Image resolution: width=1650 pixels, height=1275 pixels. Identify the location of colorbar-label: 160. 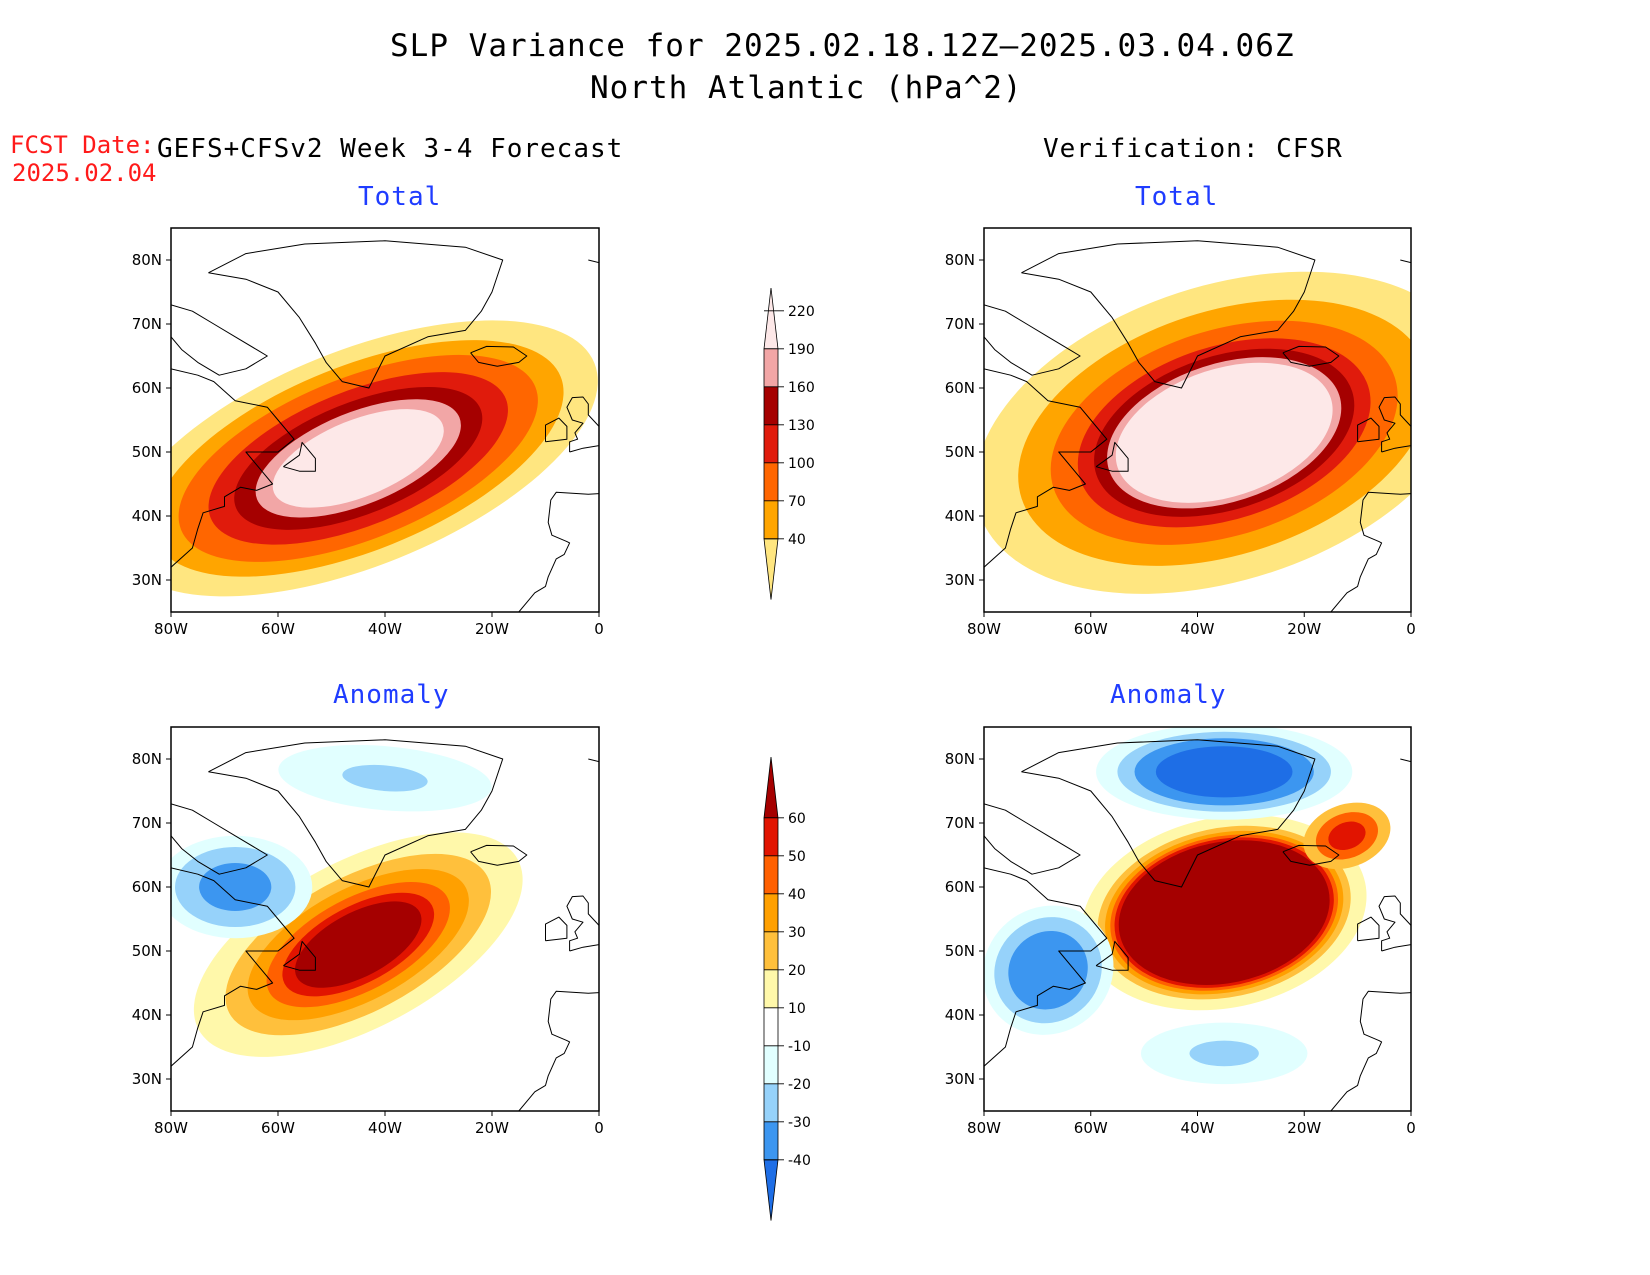
(801, 388).